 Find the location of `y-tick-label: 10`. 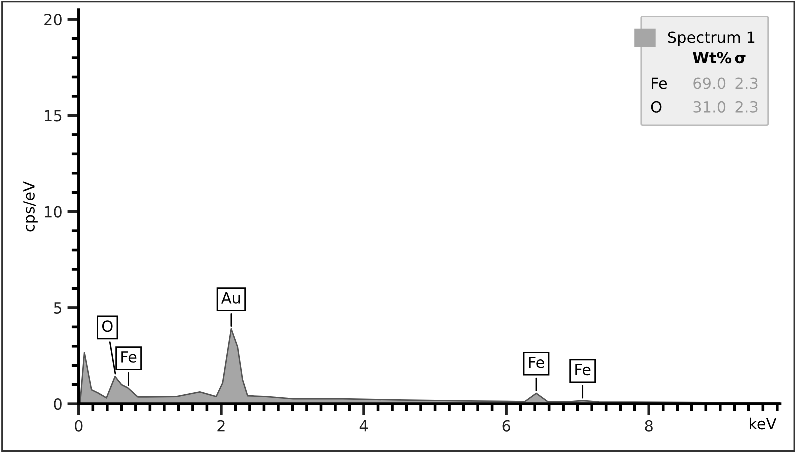

y-tick-label: 10 is located at coordinates (53, 212).